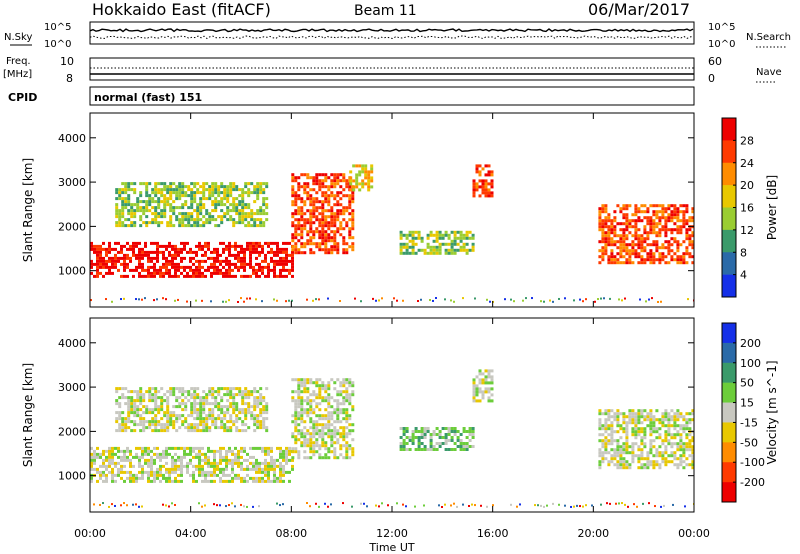 This screenshot has width=800, height=554. What do you see at coordinates (749, 422) in the screenshot?
I see `velocity-colorbar-tick-4: -15` at bounding box center [749, 422].